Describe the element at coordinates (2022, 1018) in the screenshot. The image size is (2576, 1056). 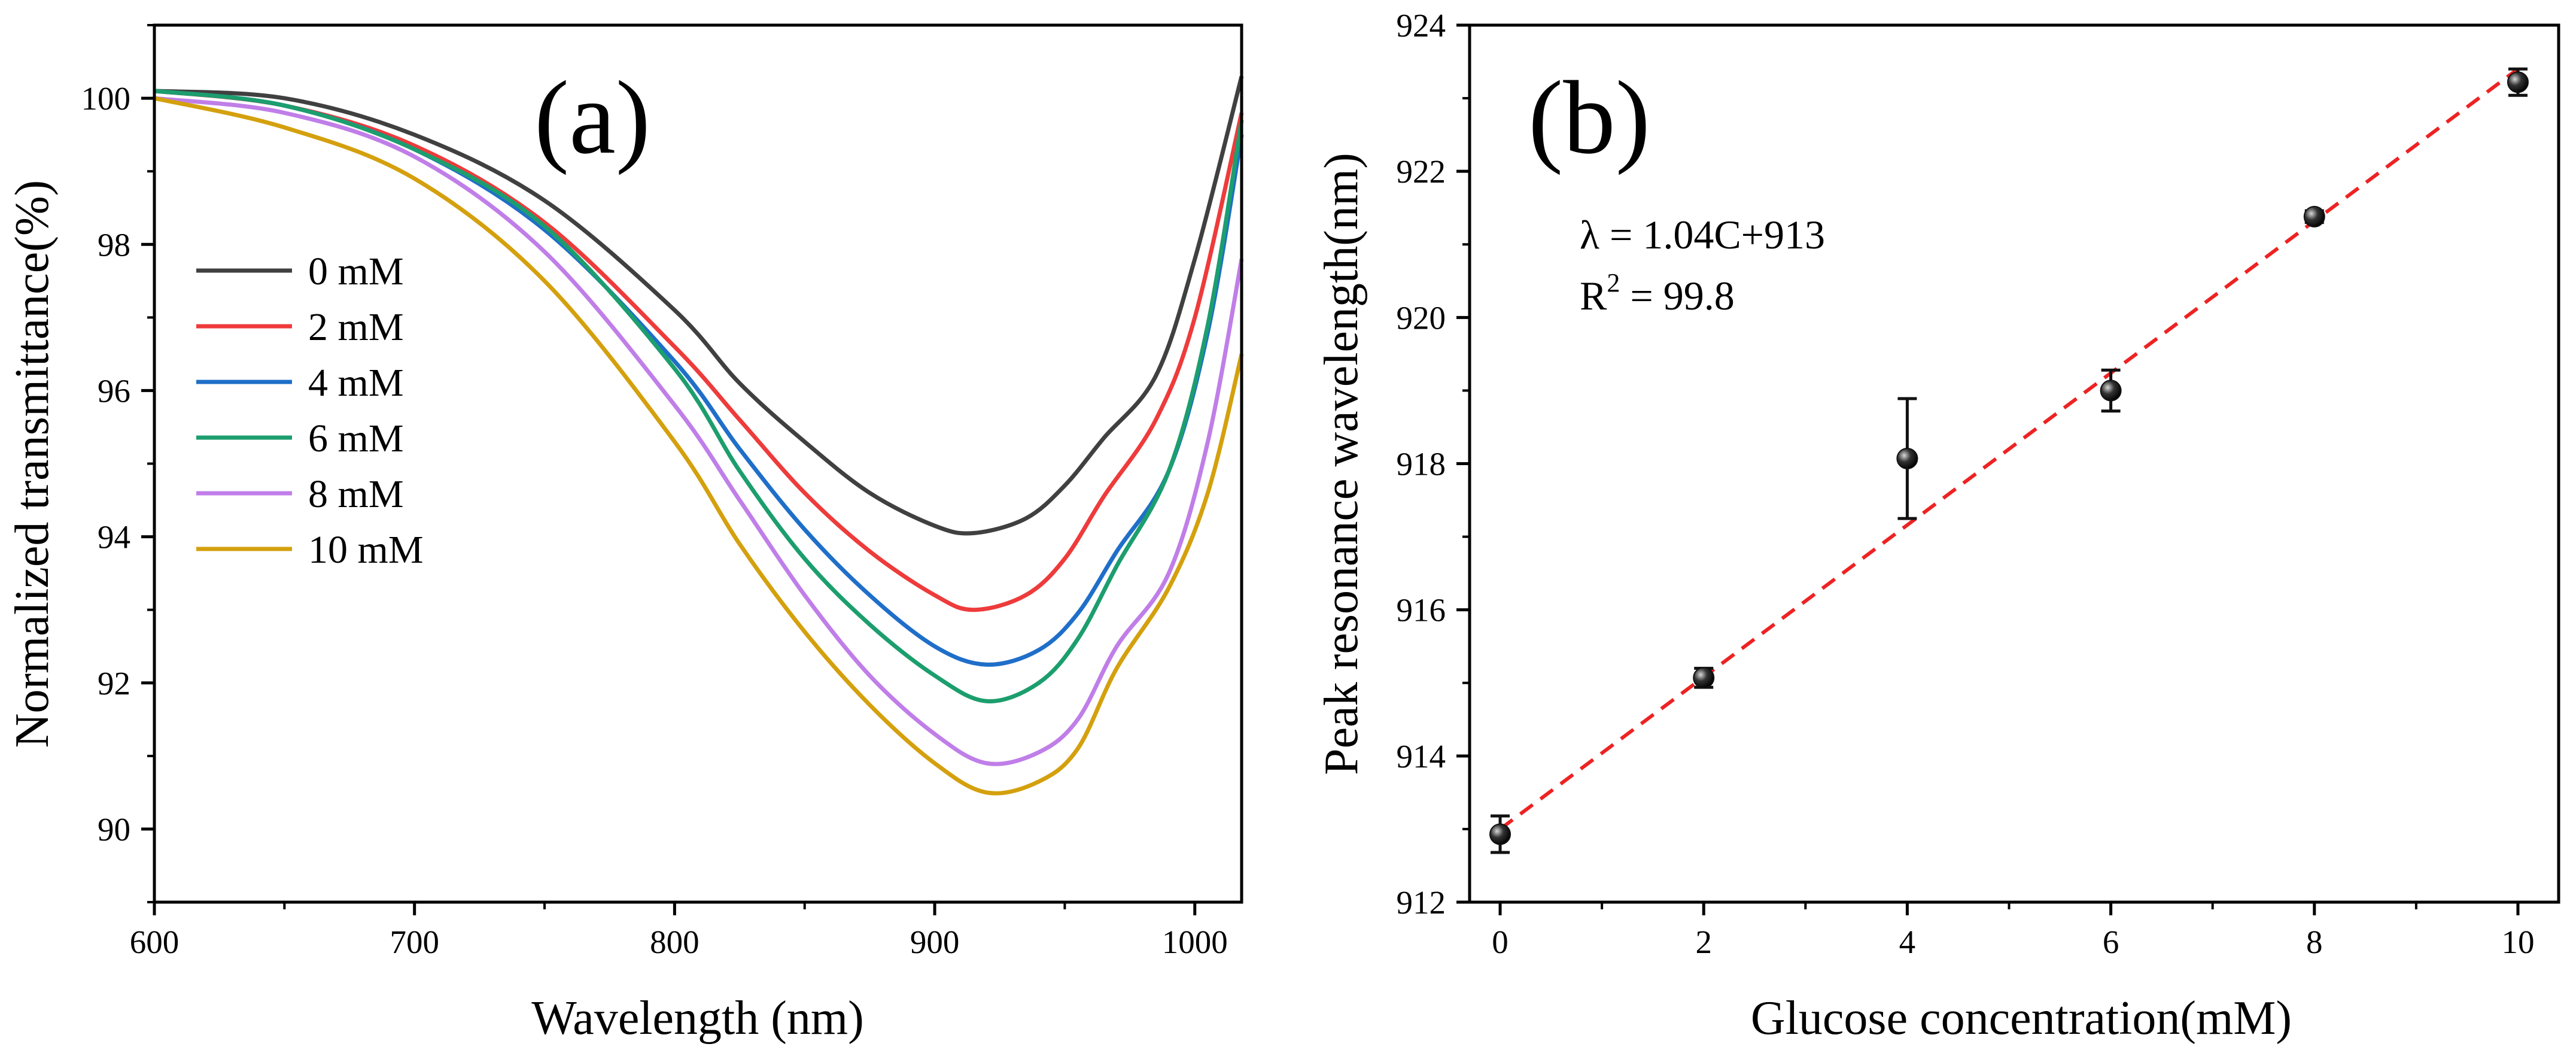
I see `panel-b-x-axis-title: Glucose concentration(mM)` at that location.